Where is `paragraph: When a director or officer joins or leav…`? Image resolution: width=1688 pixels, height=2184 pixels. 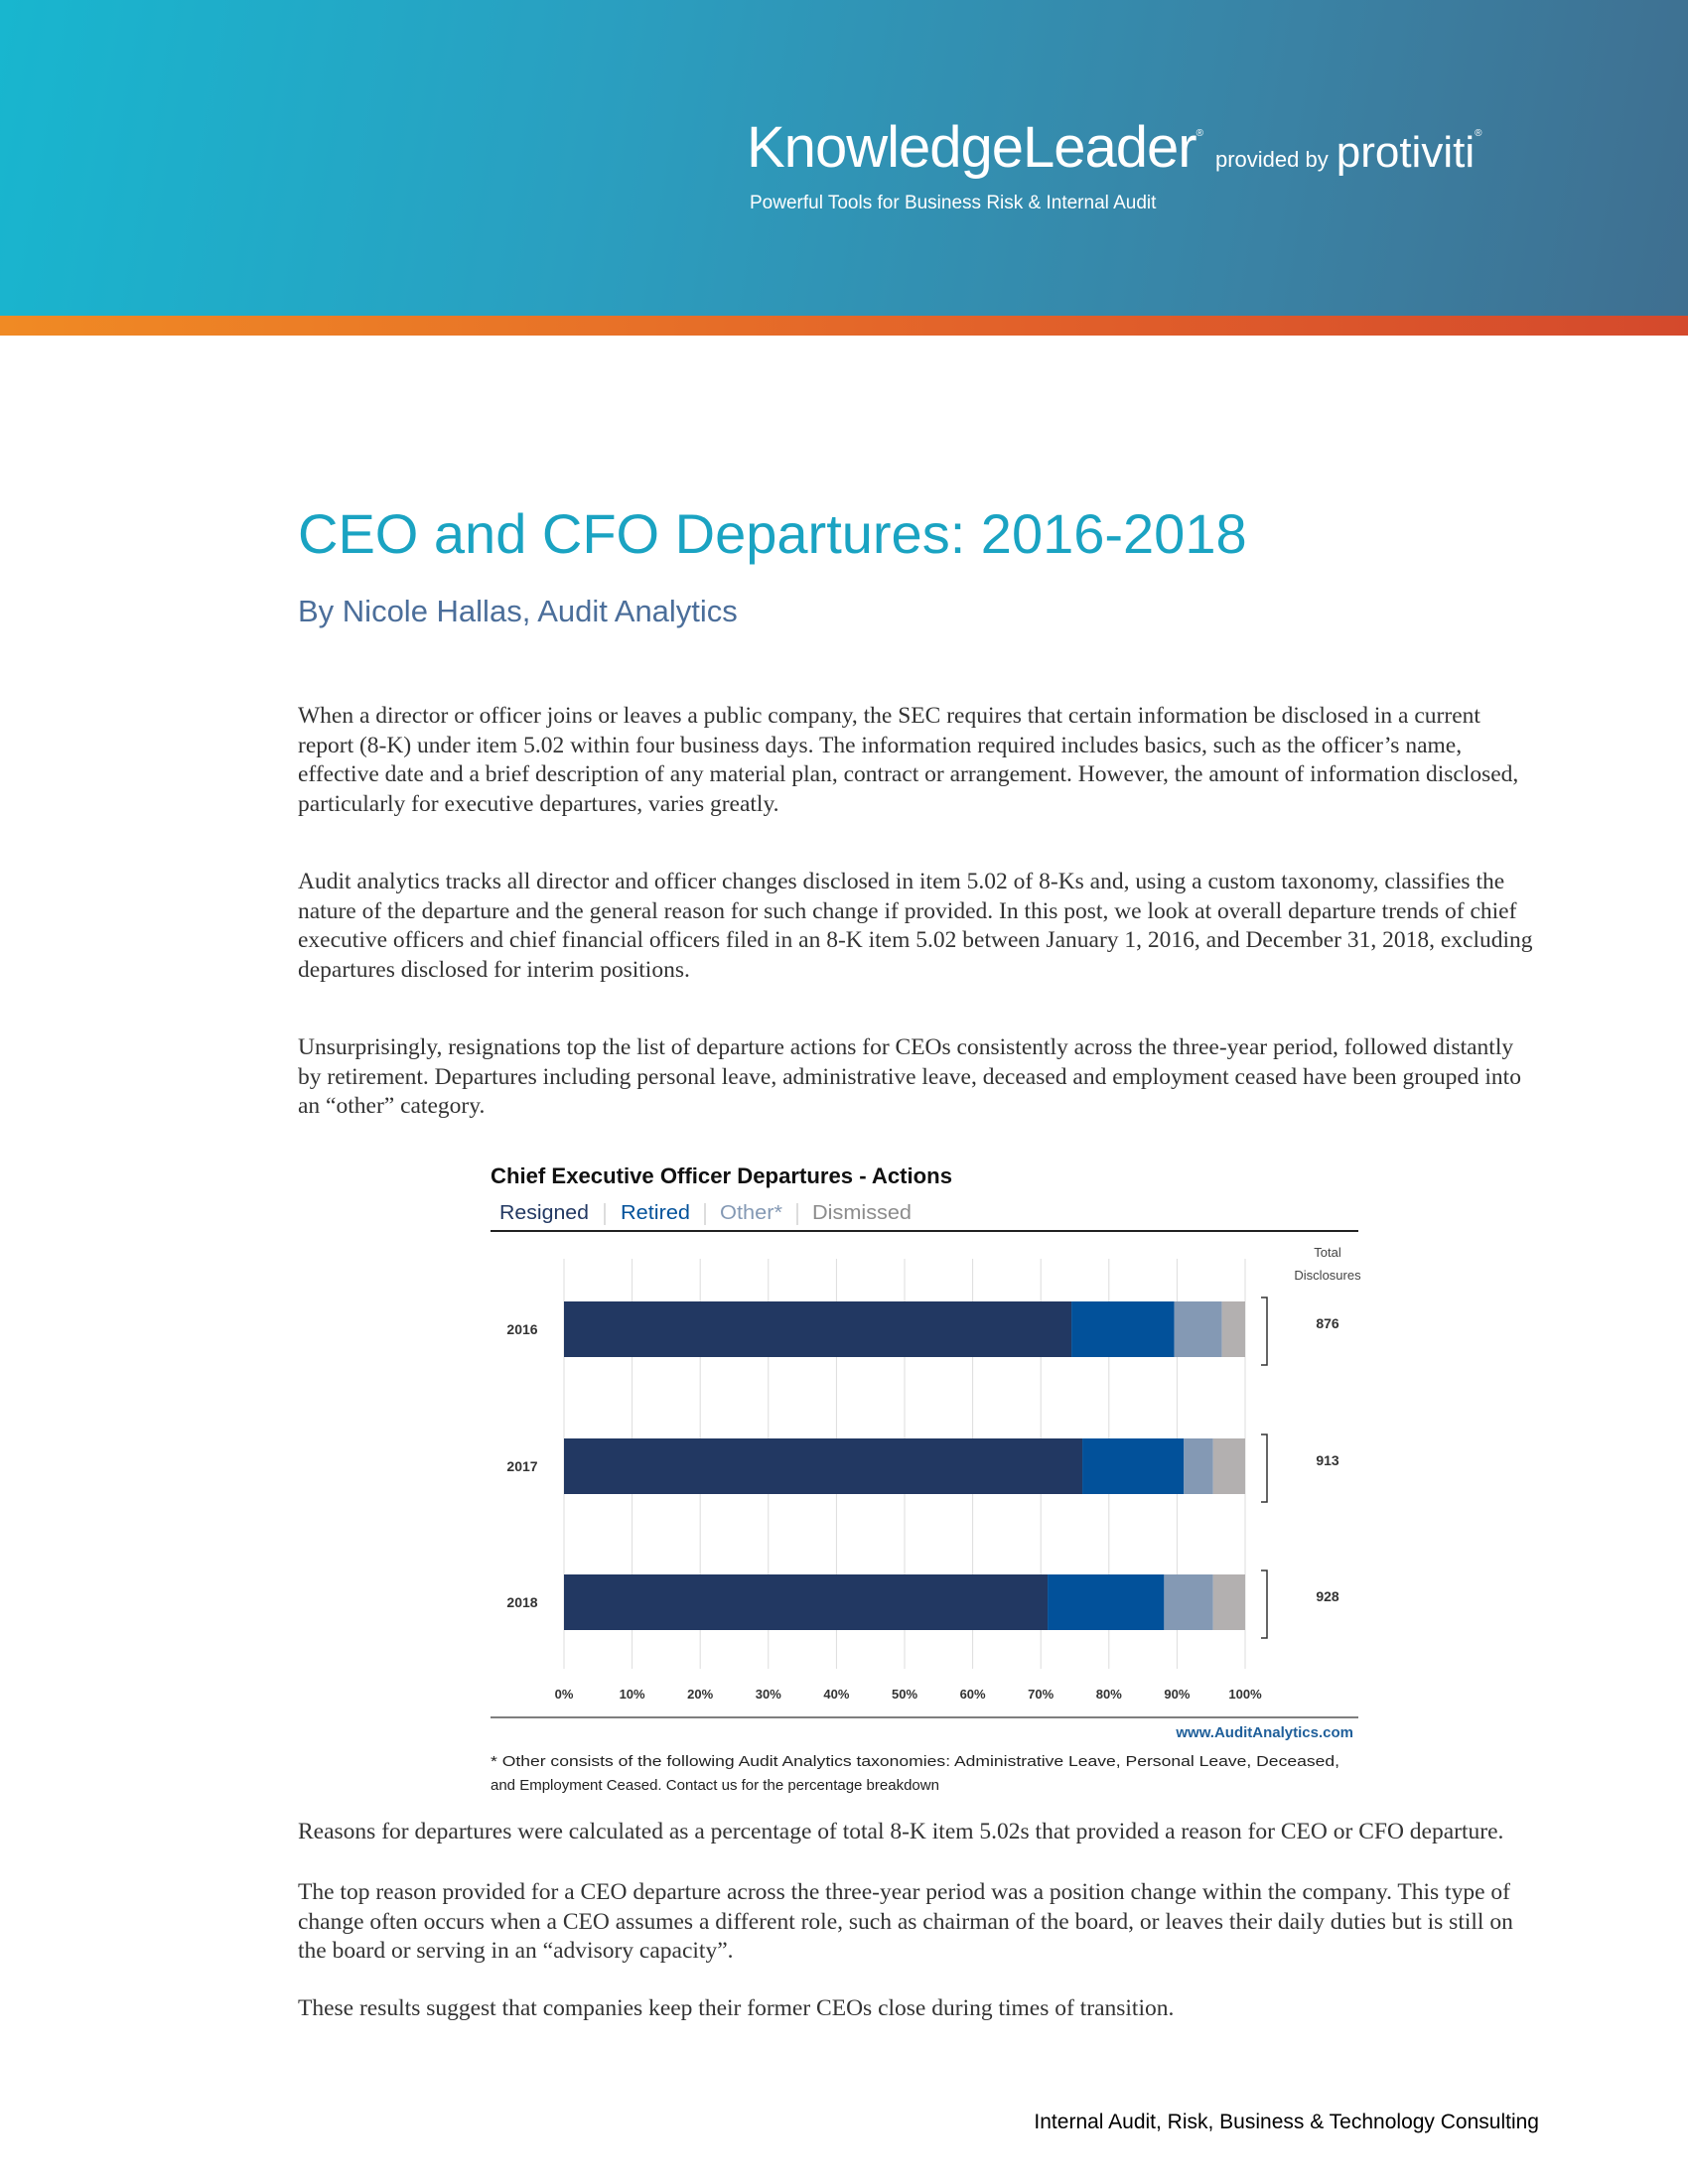 paragraph: When a director or officer joins or leav… is located at coordinates (908, 760).